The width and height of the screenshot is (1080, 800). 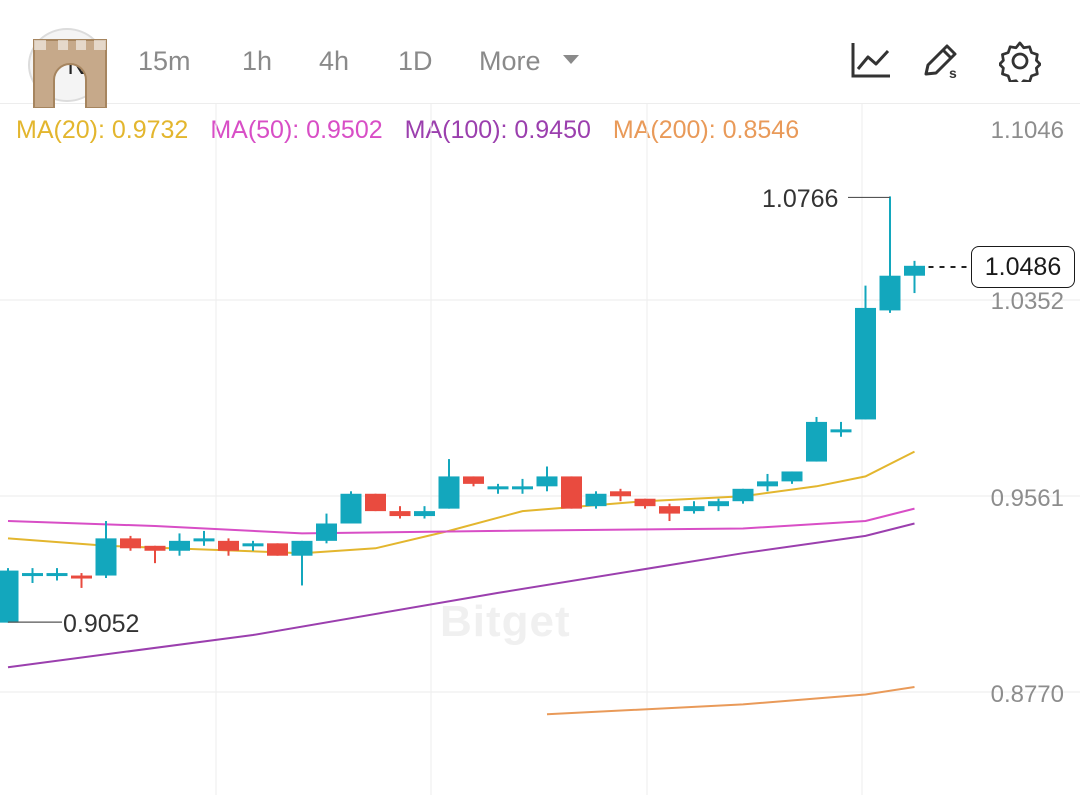 I want to click on ma200-label: MA(200): 0.8546, so click(x=706, y=130).